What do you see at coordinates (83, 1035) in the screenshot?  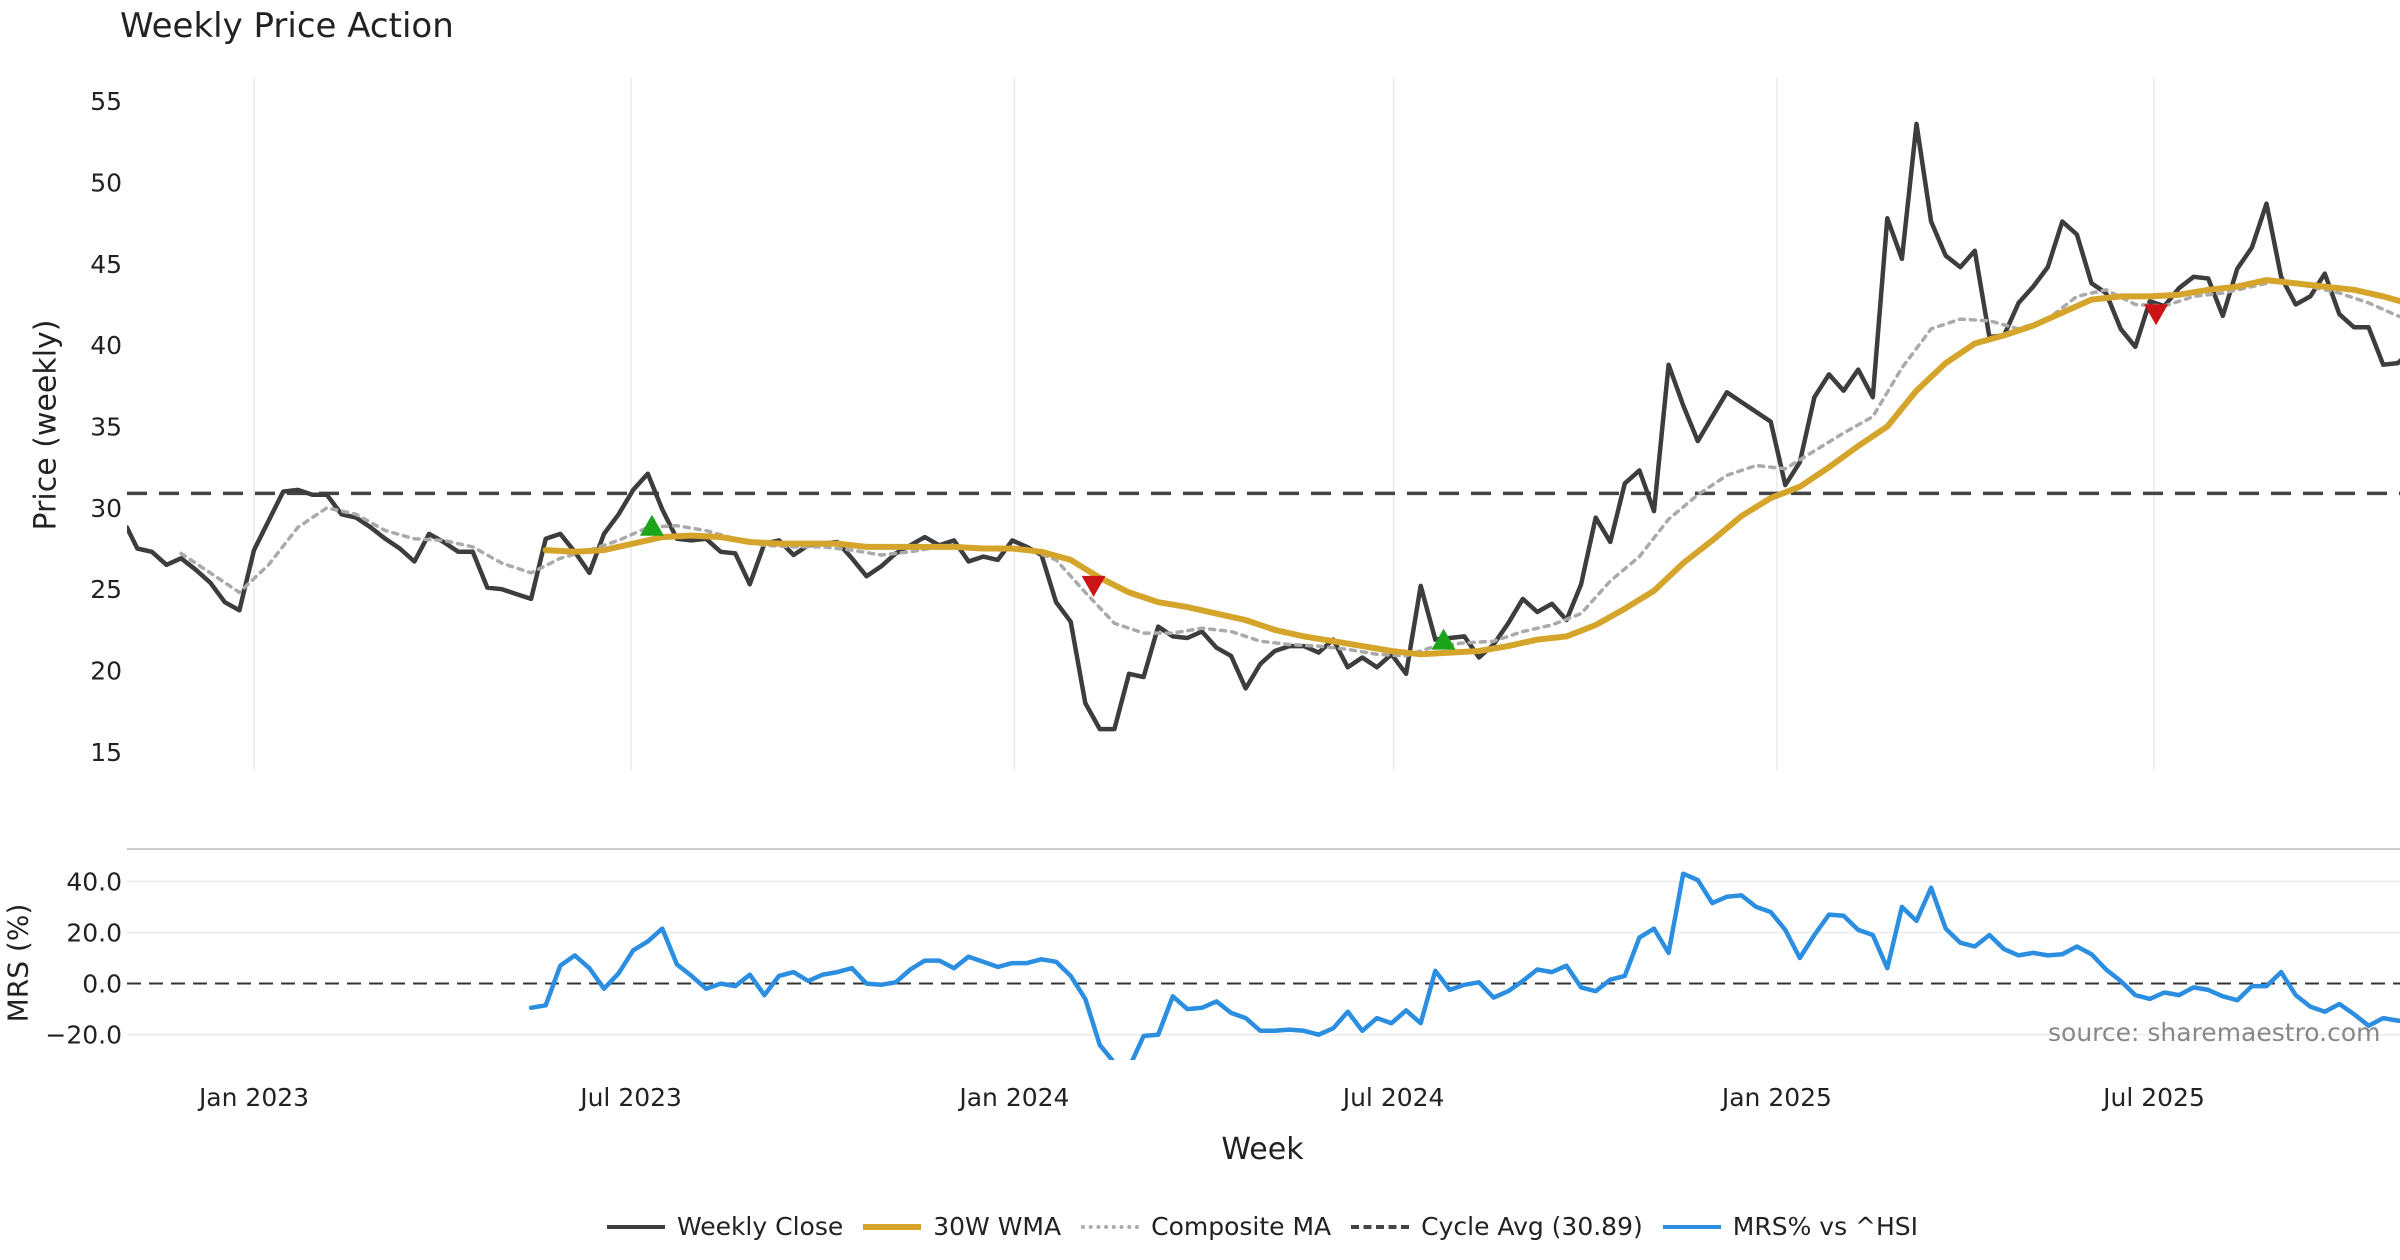 I see `mrs-y-tick-label: −20.0` at bounding box center [83, 1035].